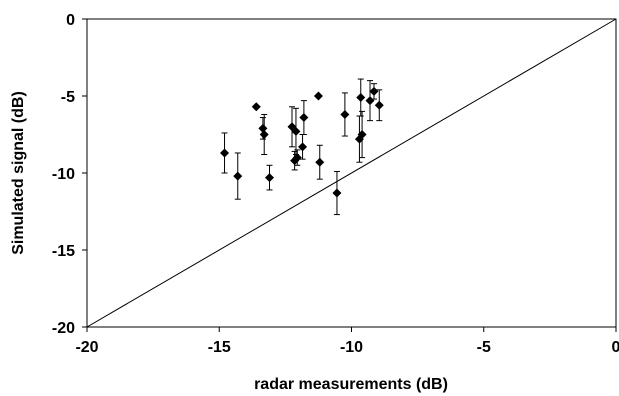 This screenshot has width=619, height=396. Describe the element at coordinates (351, 347) in the screenshot. I see `x-tick-label: -10` at that location.